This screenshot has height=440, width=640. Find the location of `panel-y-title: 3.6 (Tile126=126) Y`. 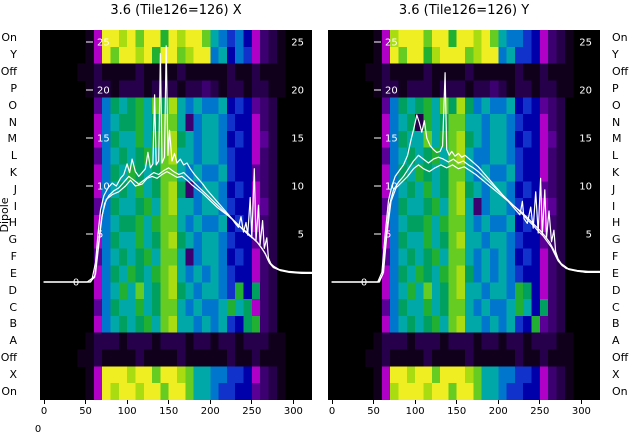

panel-y-title: 3.6 (Tile126=126) Y is located at coordinates (464, 10).